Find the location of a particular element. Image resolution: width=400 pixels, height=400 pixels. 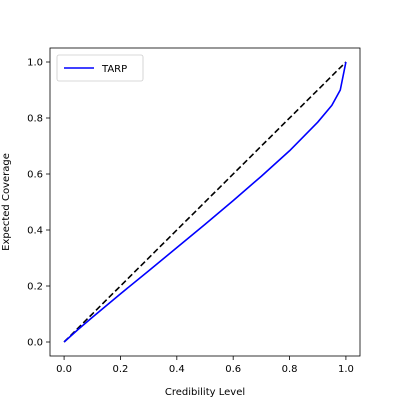

y-axis-label: Expected Coverage is located at coordinates (6, 202).